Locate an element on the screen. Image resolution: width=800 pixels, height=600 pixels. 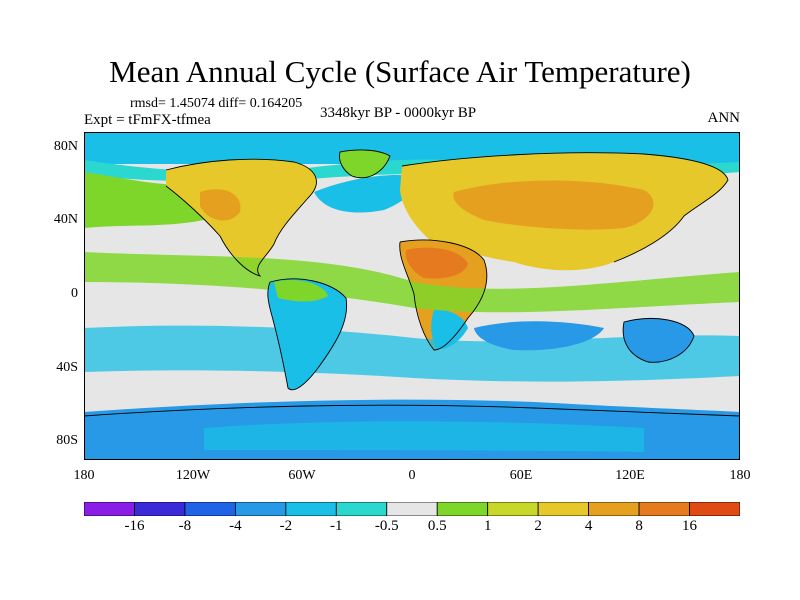
greenland-anomaly is located at coordinates (364, 163).